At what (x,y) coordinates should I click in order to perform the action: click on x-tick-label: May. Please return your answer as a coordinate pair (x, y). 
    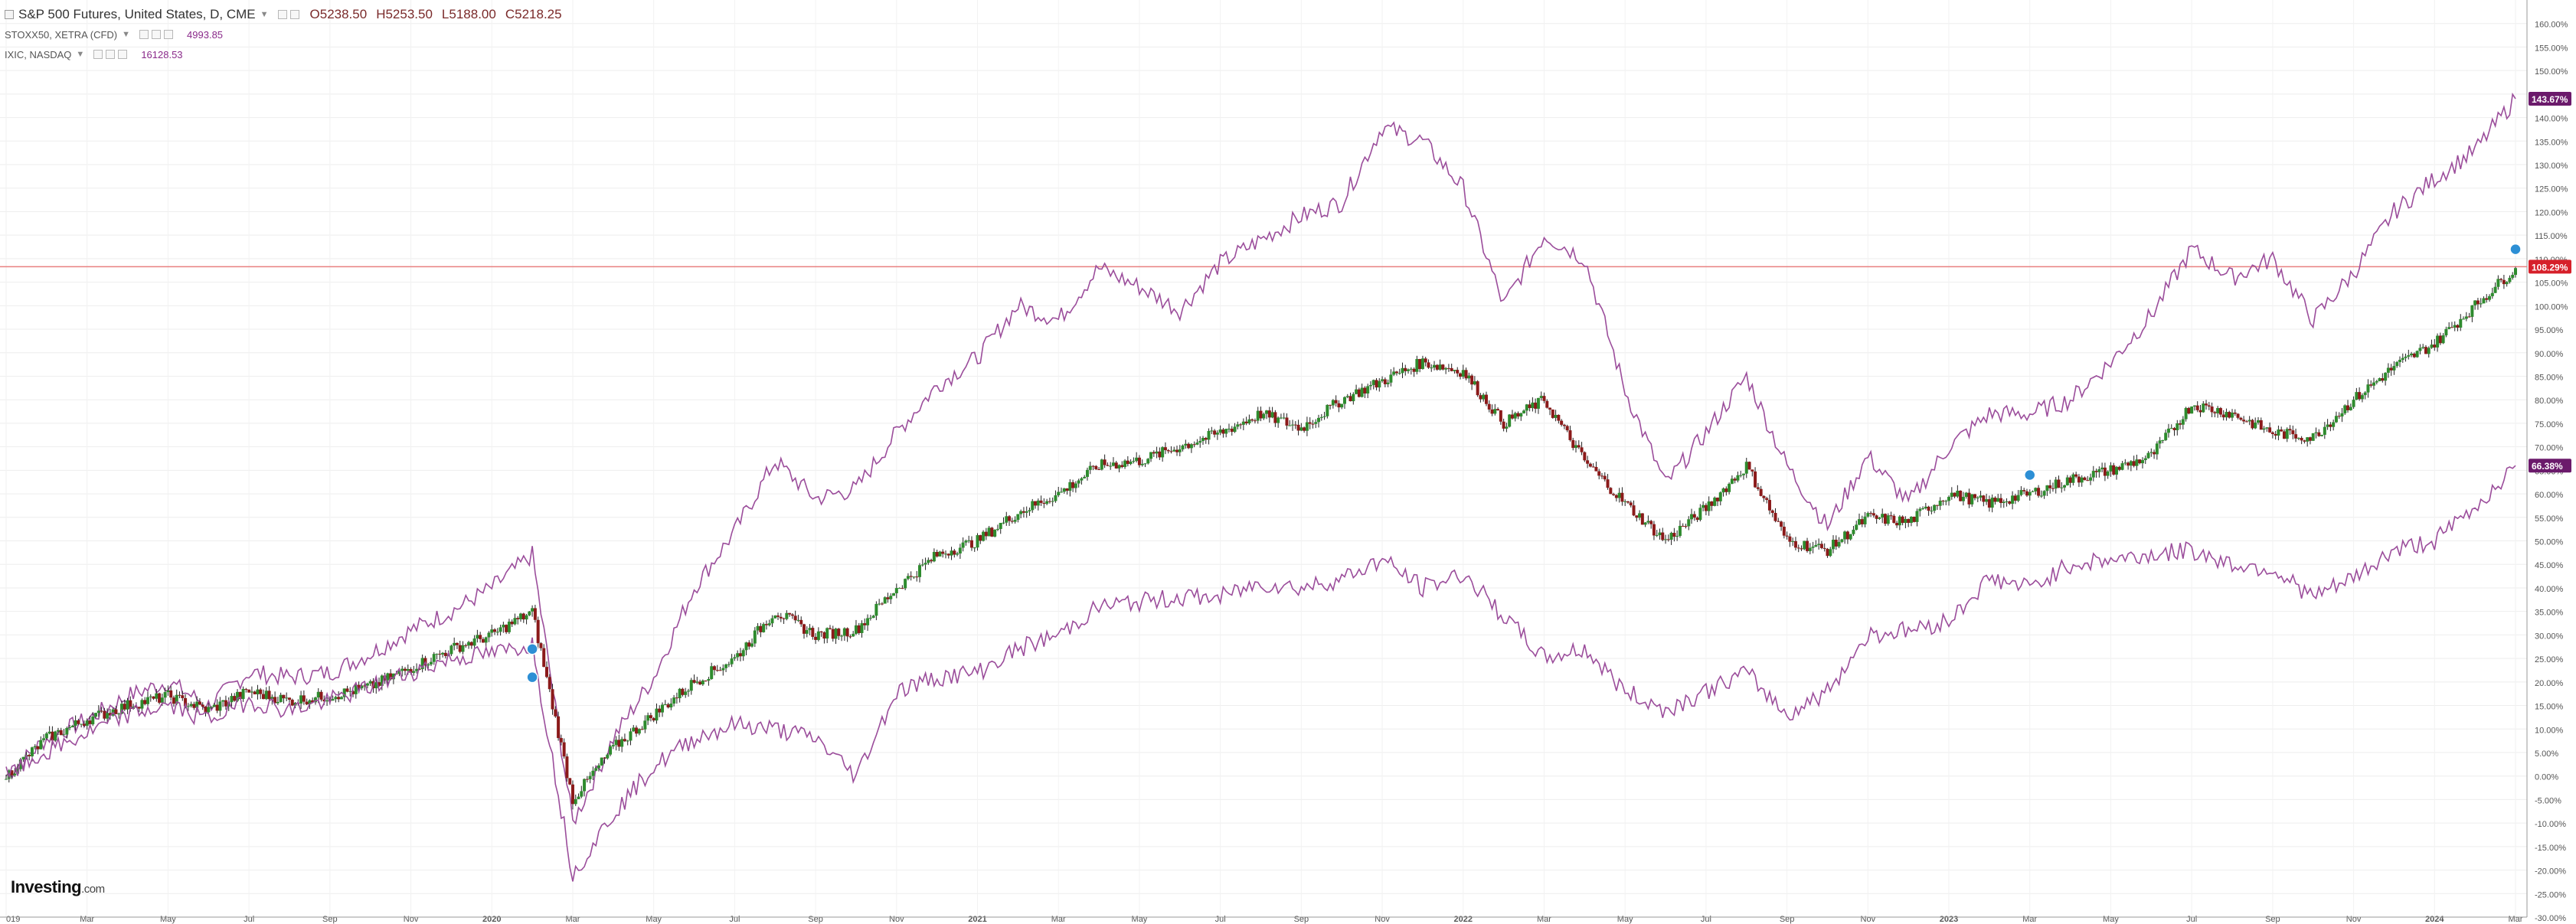
    Looking at the image, I should click on (654, 920).